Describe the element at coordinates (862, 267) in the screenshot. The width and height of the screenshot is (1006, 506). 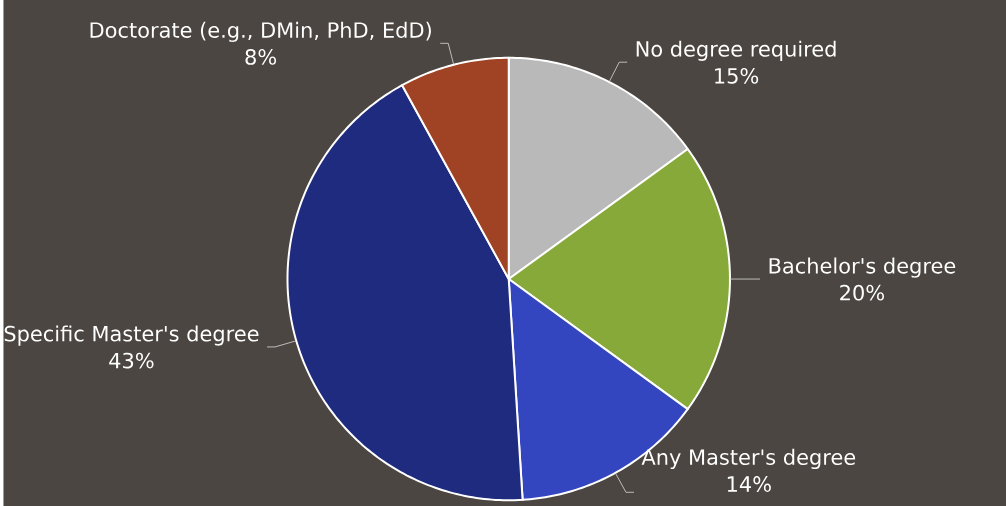
I see `slice-label: Bachelor's degree` at that location.